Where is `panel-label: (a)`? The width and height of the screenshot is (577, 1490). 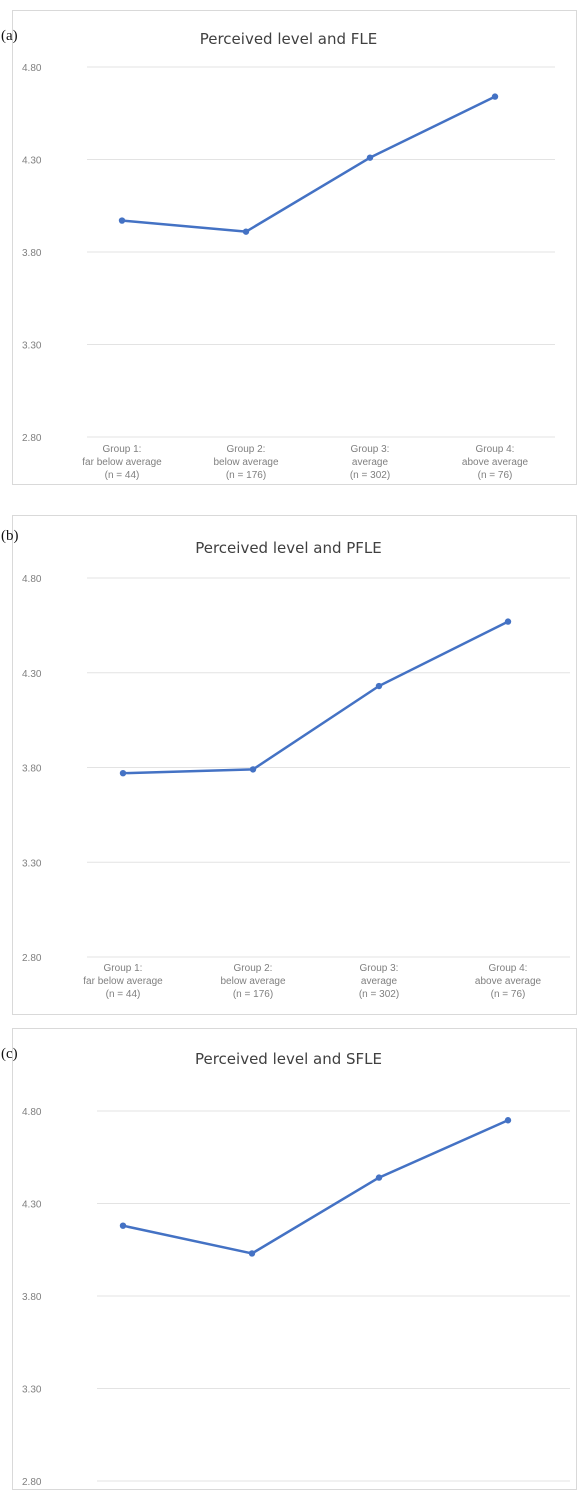 panel-label: (a) is located at coordinates (9, 36).